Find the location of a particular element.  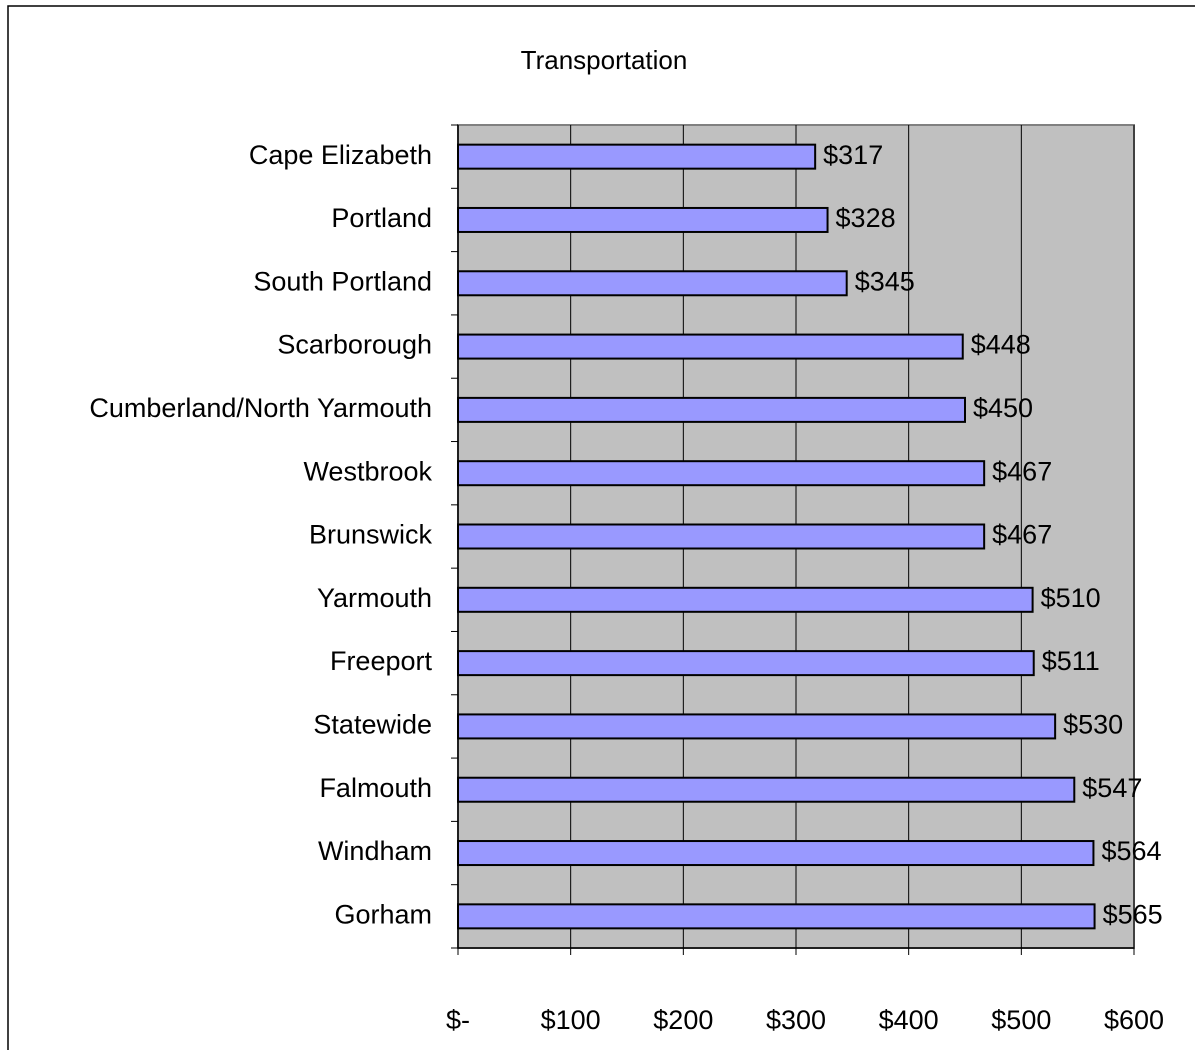

y-tick-label: Brunswick is located at coordinates (371, 535).